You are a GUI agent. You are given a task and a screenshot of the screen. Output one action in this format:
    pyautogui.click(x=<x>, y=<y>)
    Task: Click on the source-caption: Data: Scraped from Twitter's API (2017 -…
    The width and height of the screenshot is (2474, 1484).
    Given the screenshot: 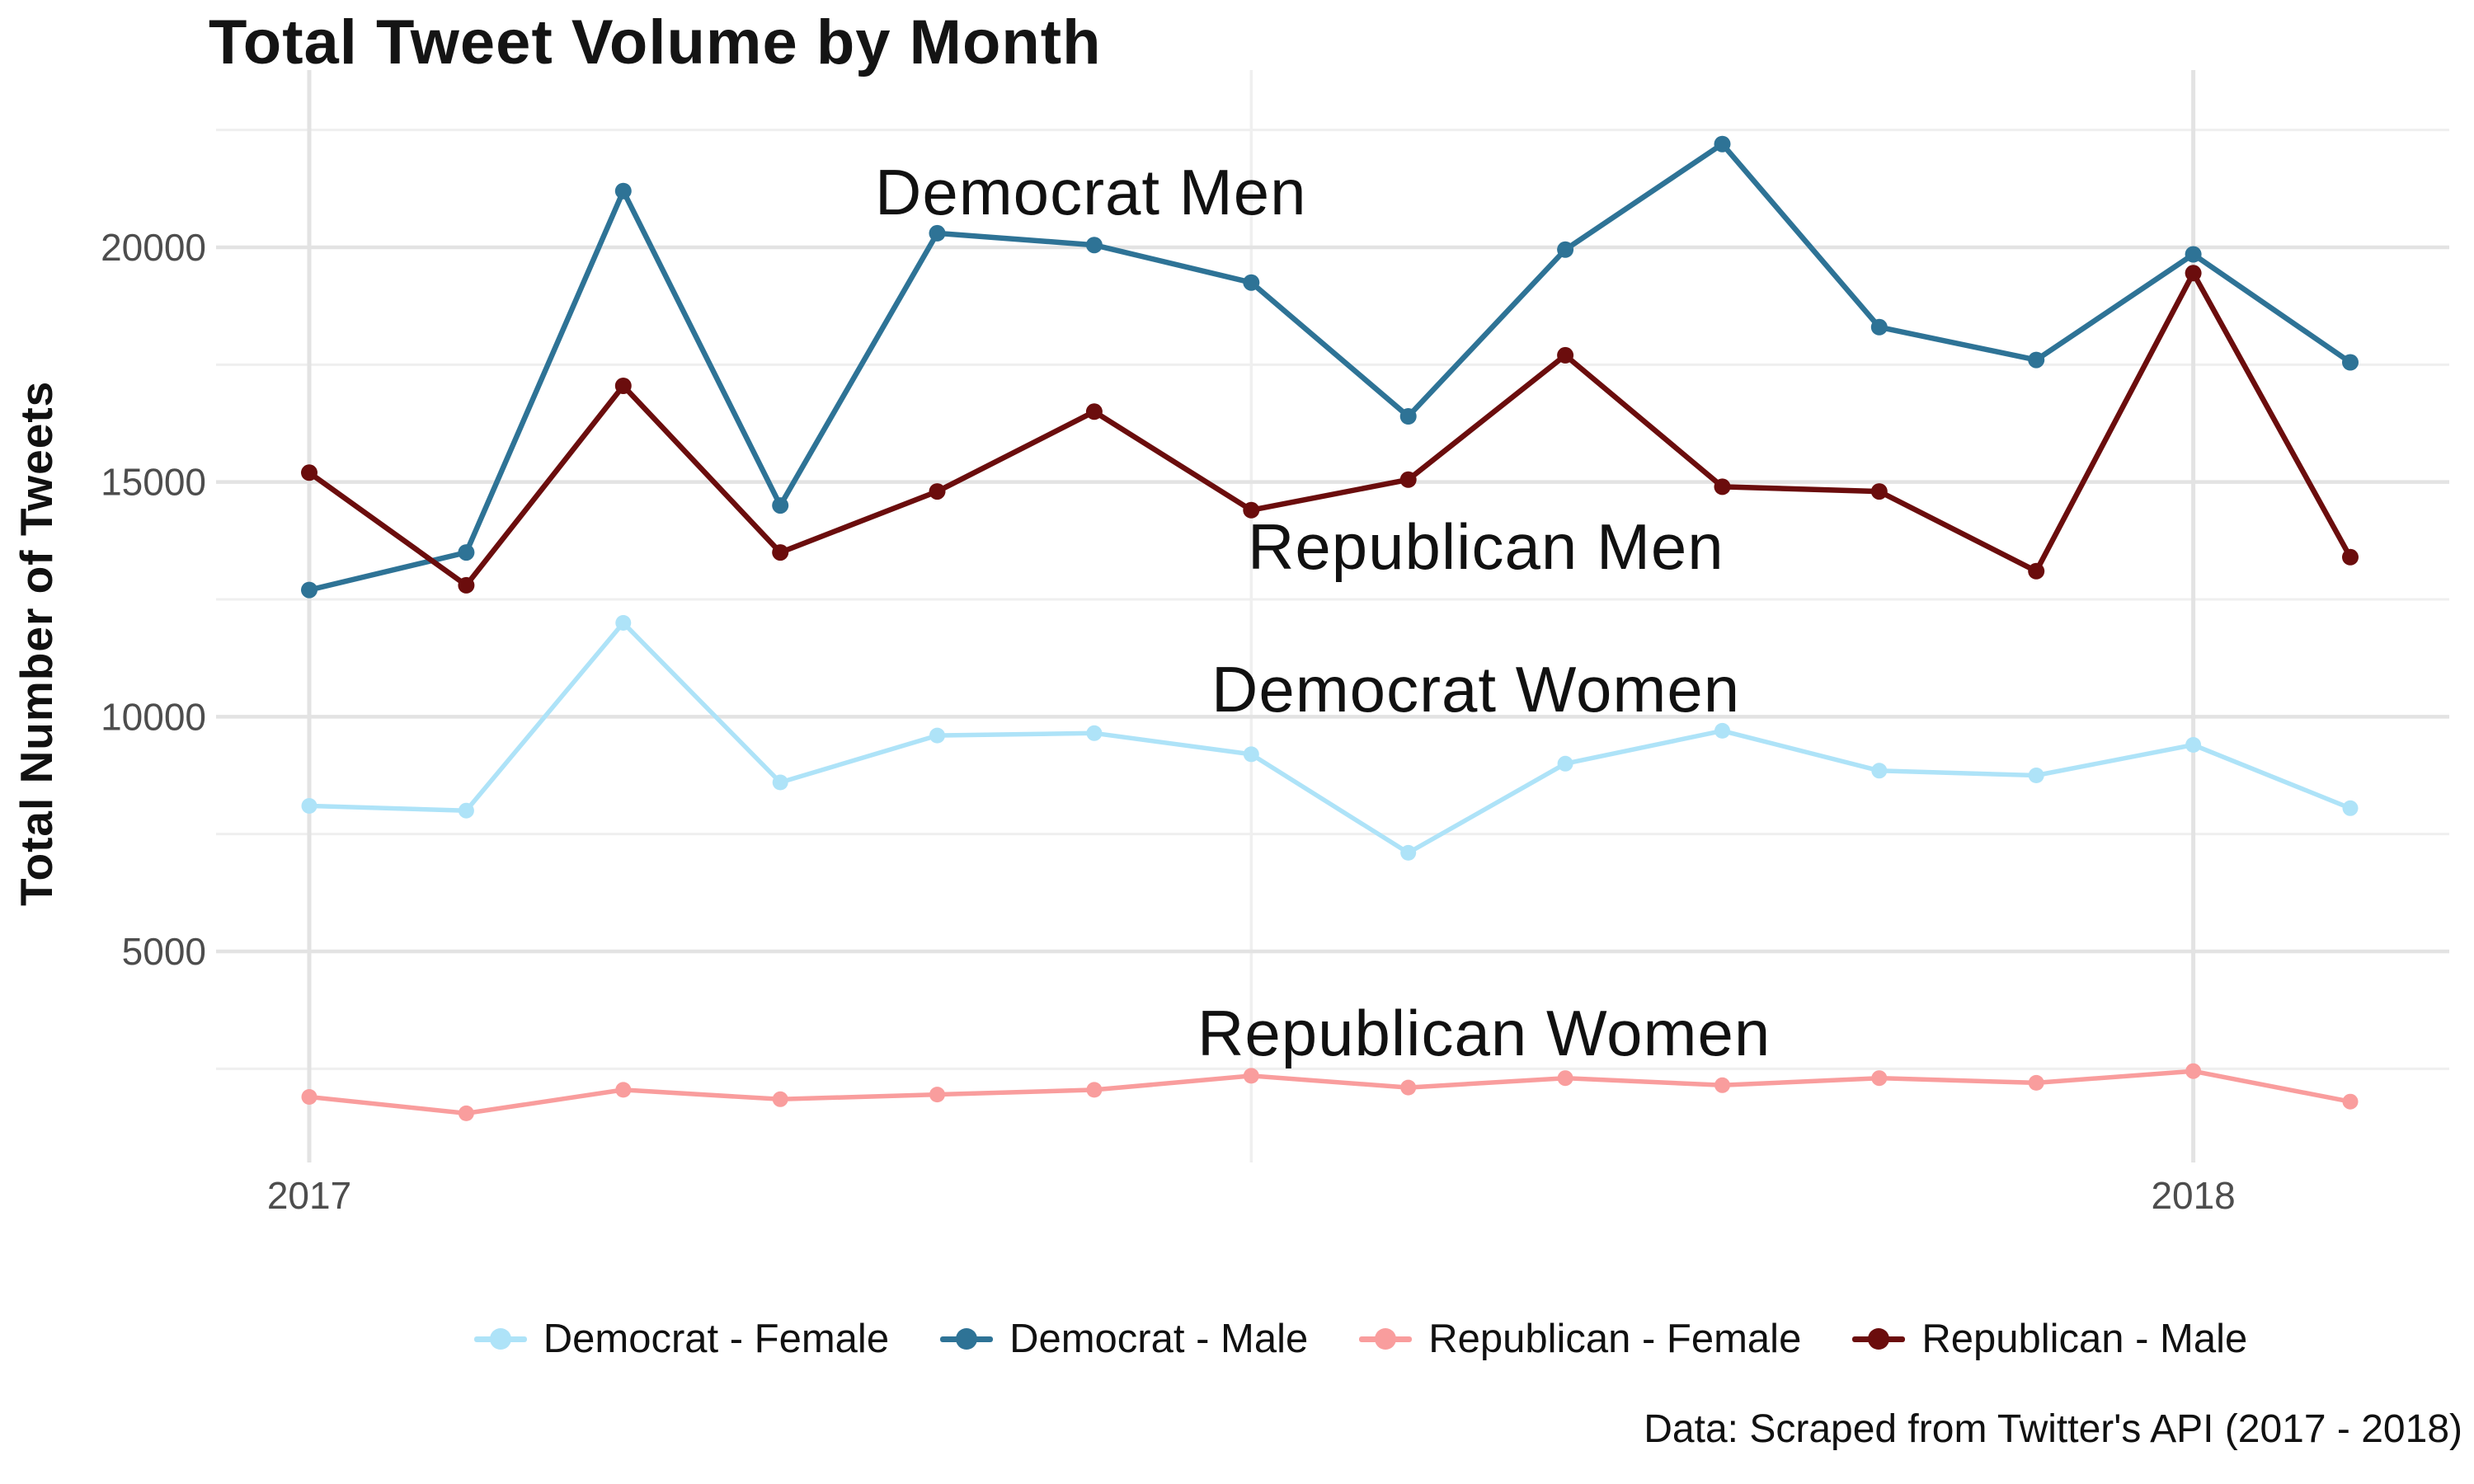 What is the action you would take?
    pyautogui.click(x=2053, y=1429)
    